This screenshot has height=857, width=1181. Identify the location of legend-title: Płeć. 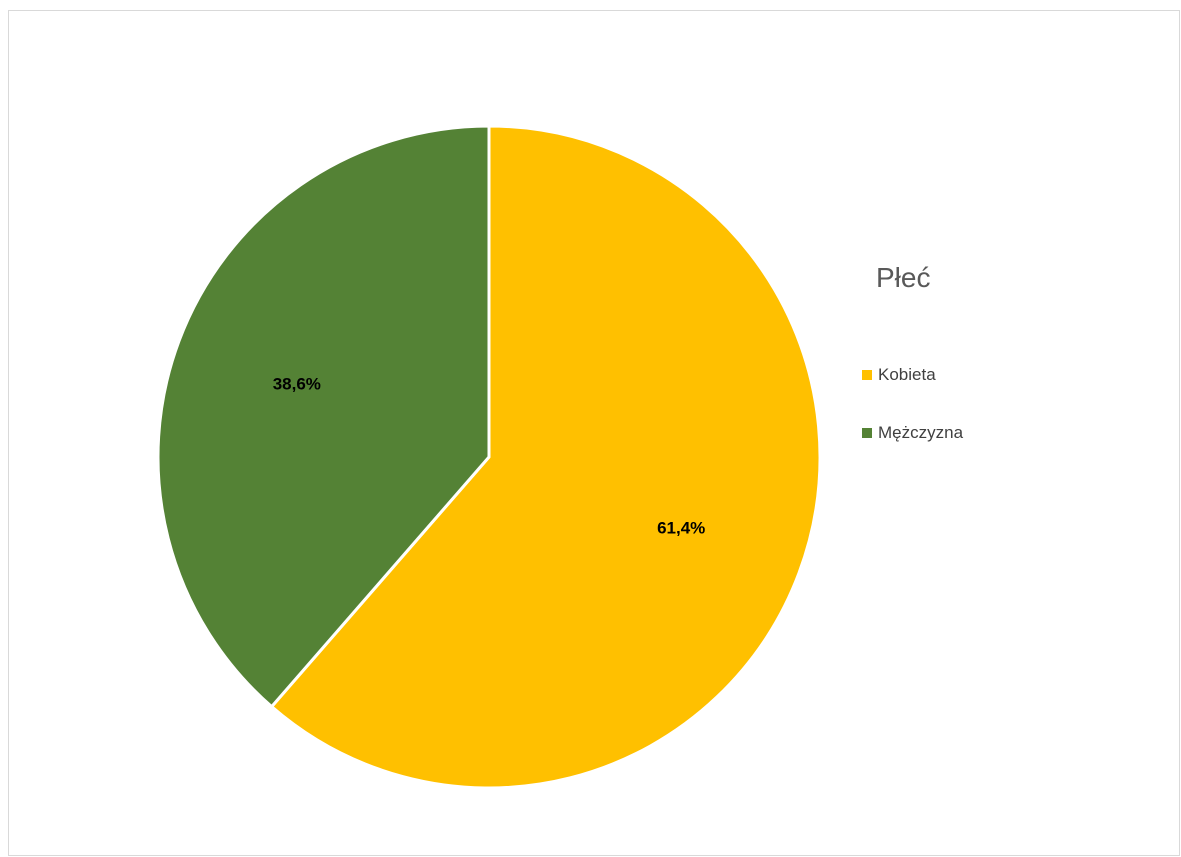
(903, 277).